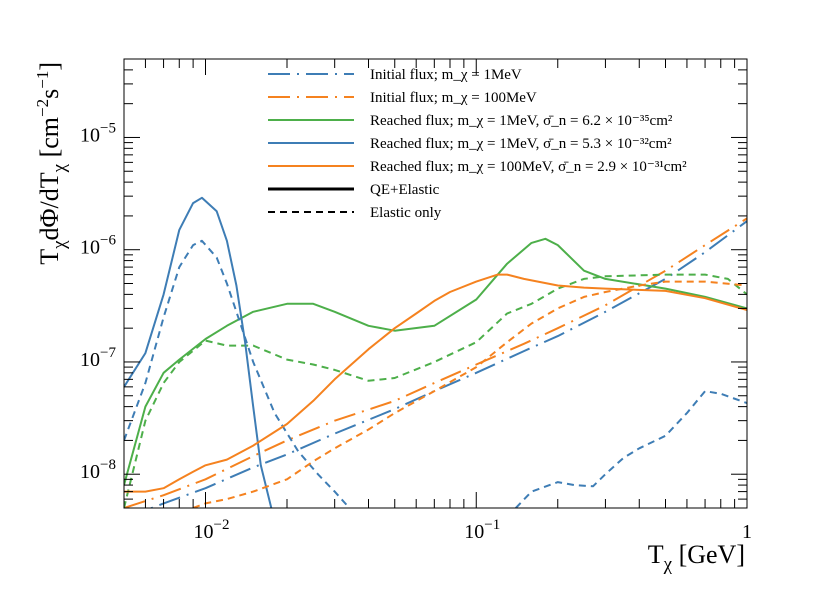 This screenshot has width=830, height=598. What do you see at coordinates (631, 449) in the screenshot?
I see `series-line-7-reached-flux-m-1mev-n-5-3-10-cm-elastic-` at bounding box center [631, 449].